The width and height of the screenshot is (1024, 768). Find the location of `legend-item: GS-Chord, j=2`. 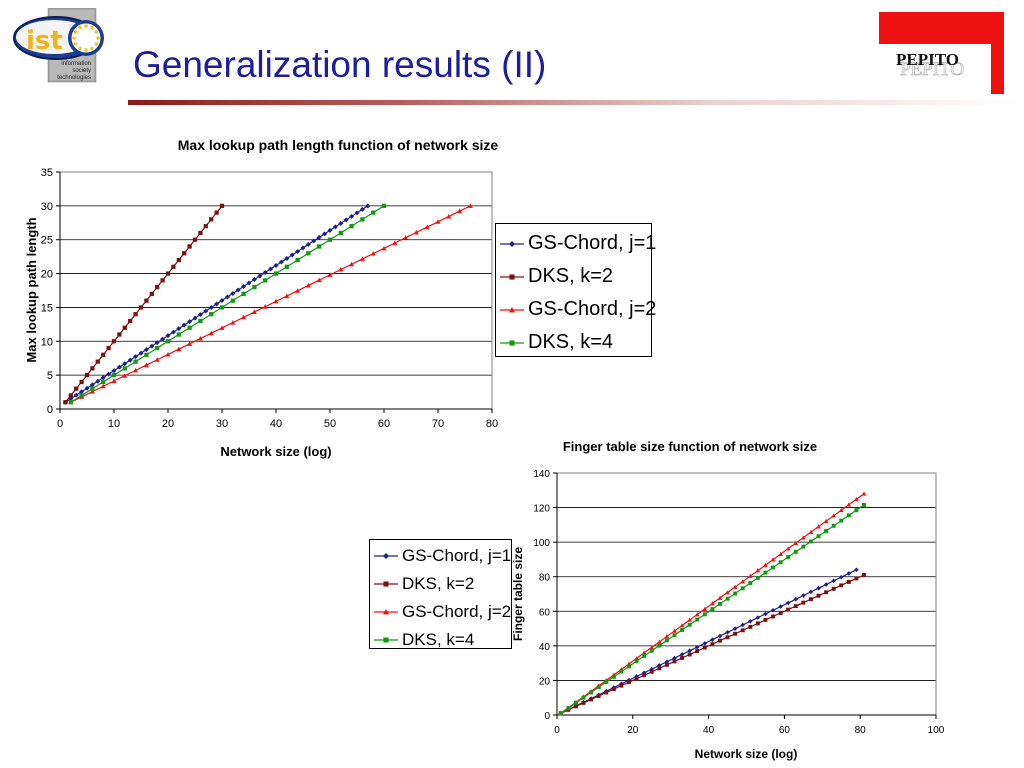

legend-item: GS-Chord, j=2 is located at coordinates (576, 309).